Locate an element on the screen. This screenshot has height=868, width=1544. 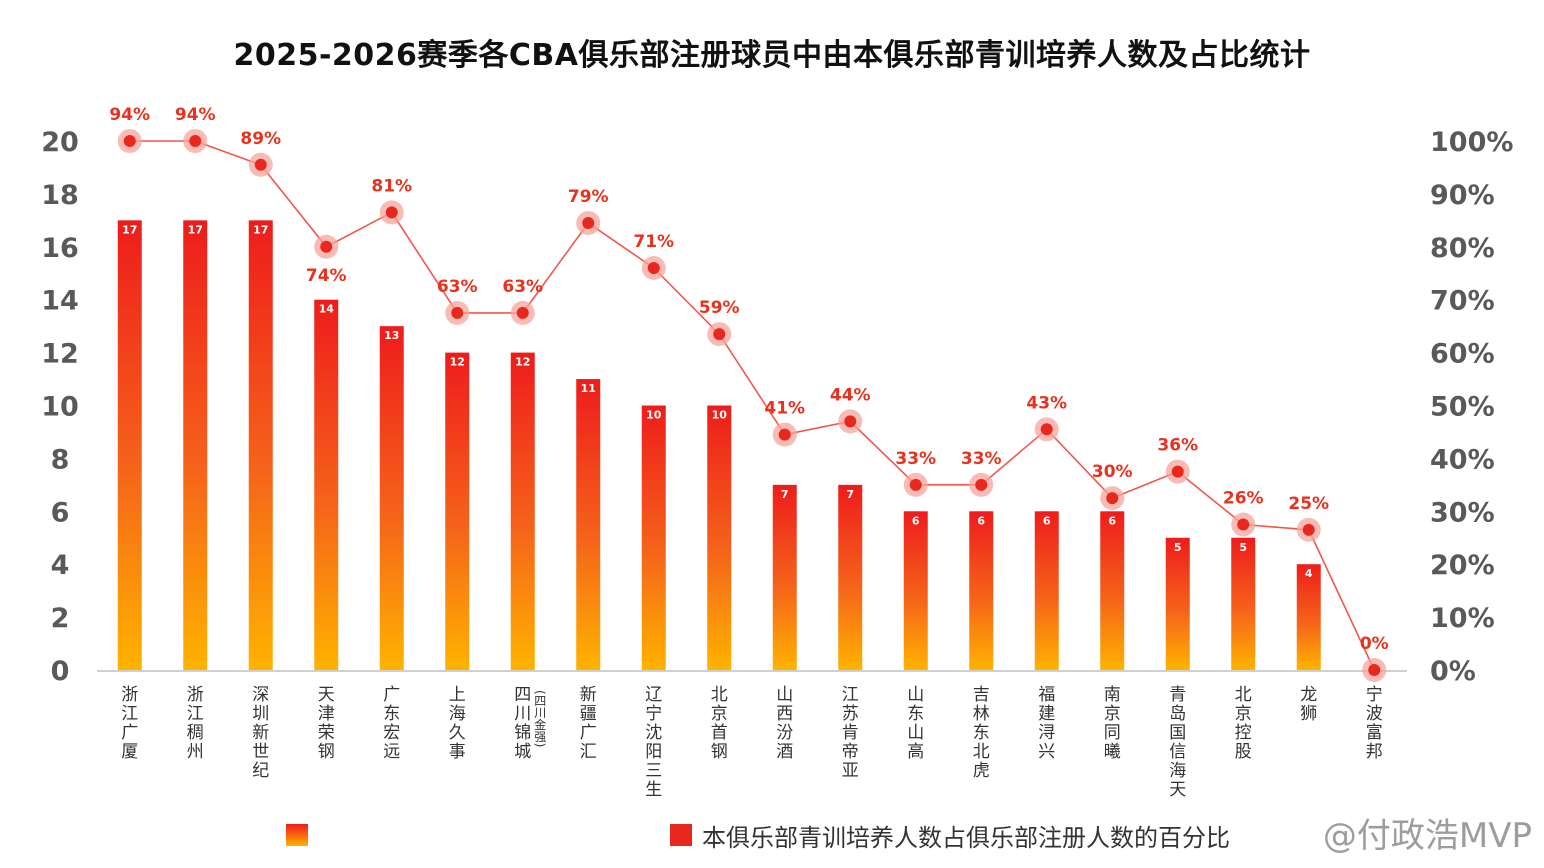
x-category-char: 疆 is located at coordinates (588, 714).